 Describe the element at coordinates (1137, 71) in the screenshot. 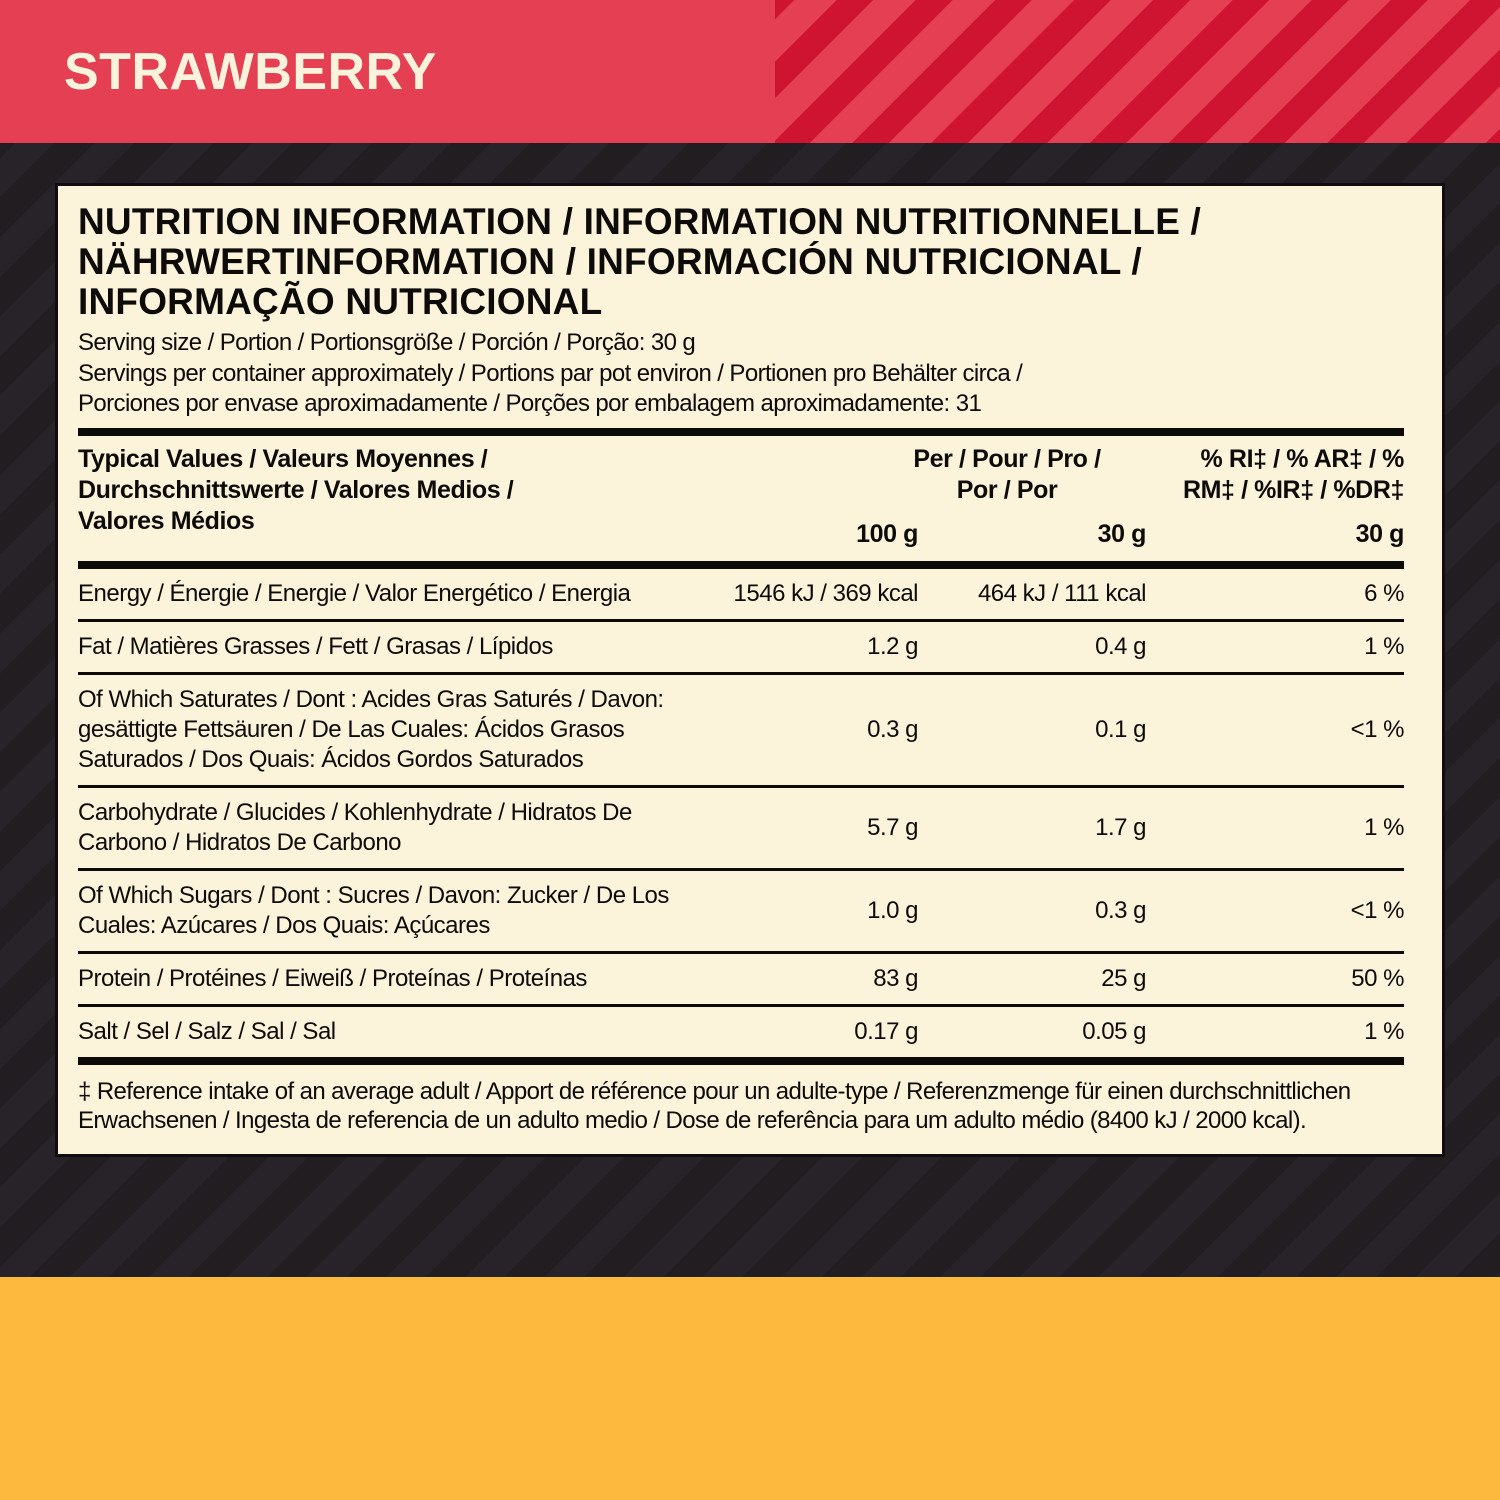

I see `diagonal-stripes-decoration` at that location.